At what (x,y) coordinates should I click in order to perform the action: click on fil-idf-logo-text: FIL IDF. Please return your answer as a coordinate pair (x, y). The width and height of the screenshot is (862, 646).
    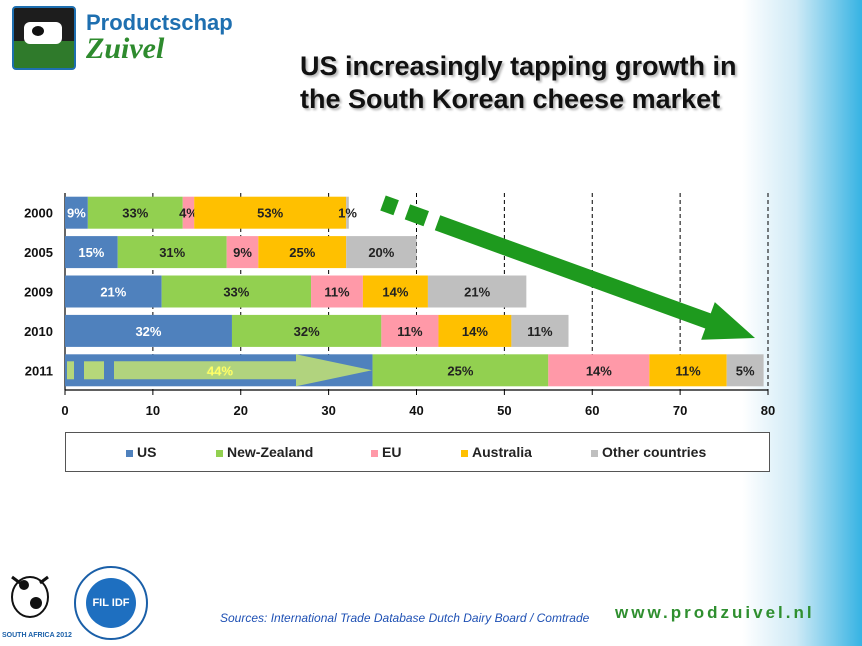
    Looking at the image, I should click on (111, 603).